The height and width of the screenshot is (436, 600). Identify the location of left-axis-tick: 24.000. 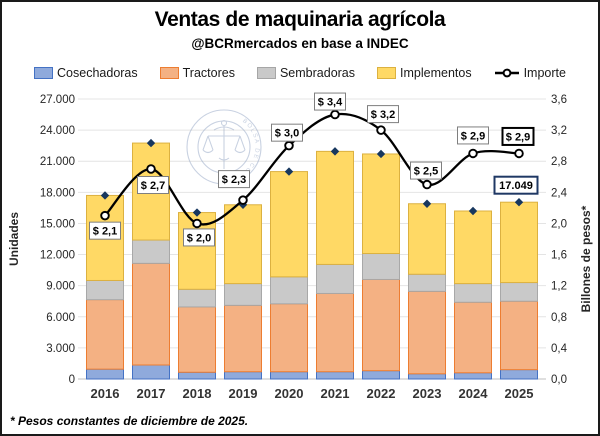
(57, 131).